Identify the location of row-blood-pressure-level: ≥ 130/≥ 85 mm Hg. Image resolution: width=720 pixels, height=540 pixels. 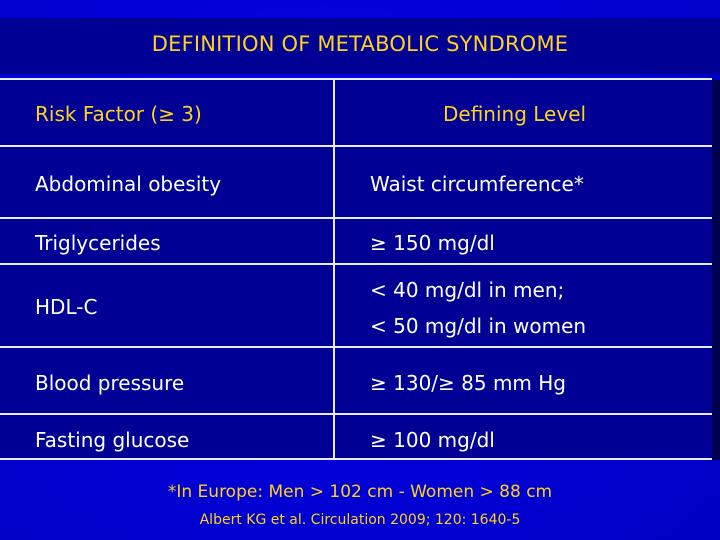
(468, 383).